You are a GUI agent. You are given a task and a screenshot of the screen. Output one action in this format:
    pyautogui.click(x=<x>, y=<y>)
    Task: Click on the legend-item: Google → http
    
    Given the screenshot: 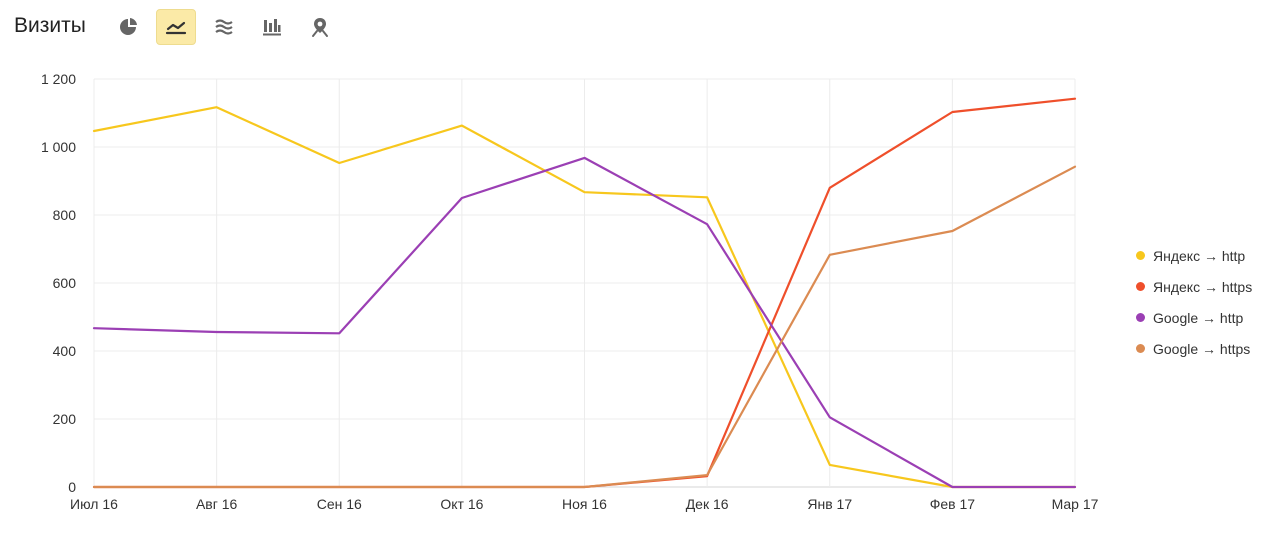 What is the action you would take?
    pyautogui.click(x=1194, y=317)
    